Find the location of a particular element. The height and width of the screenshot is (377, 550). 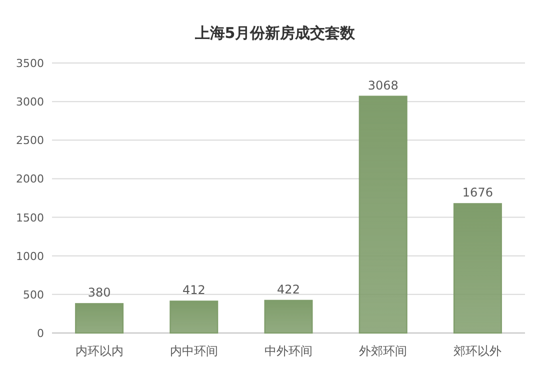

y-tick-label: 3000 is located at coordinates (30, 102).